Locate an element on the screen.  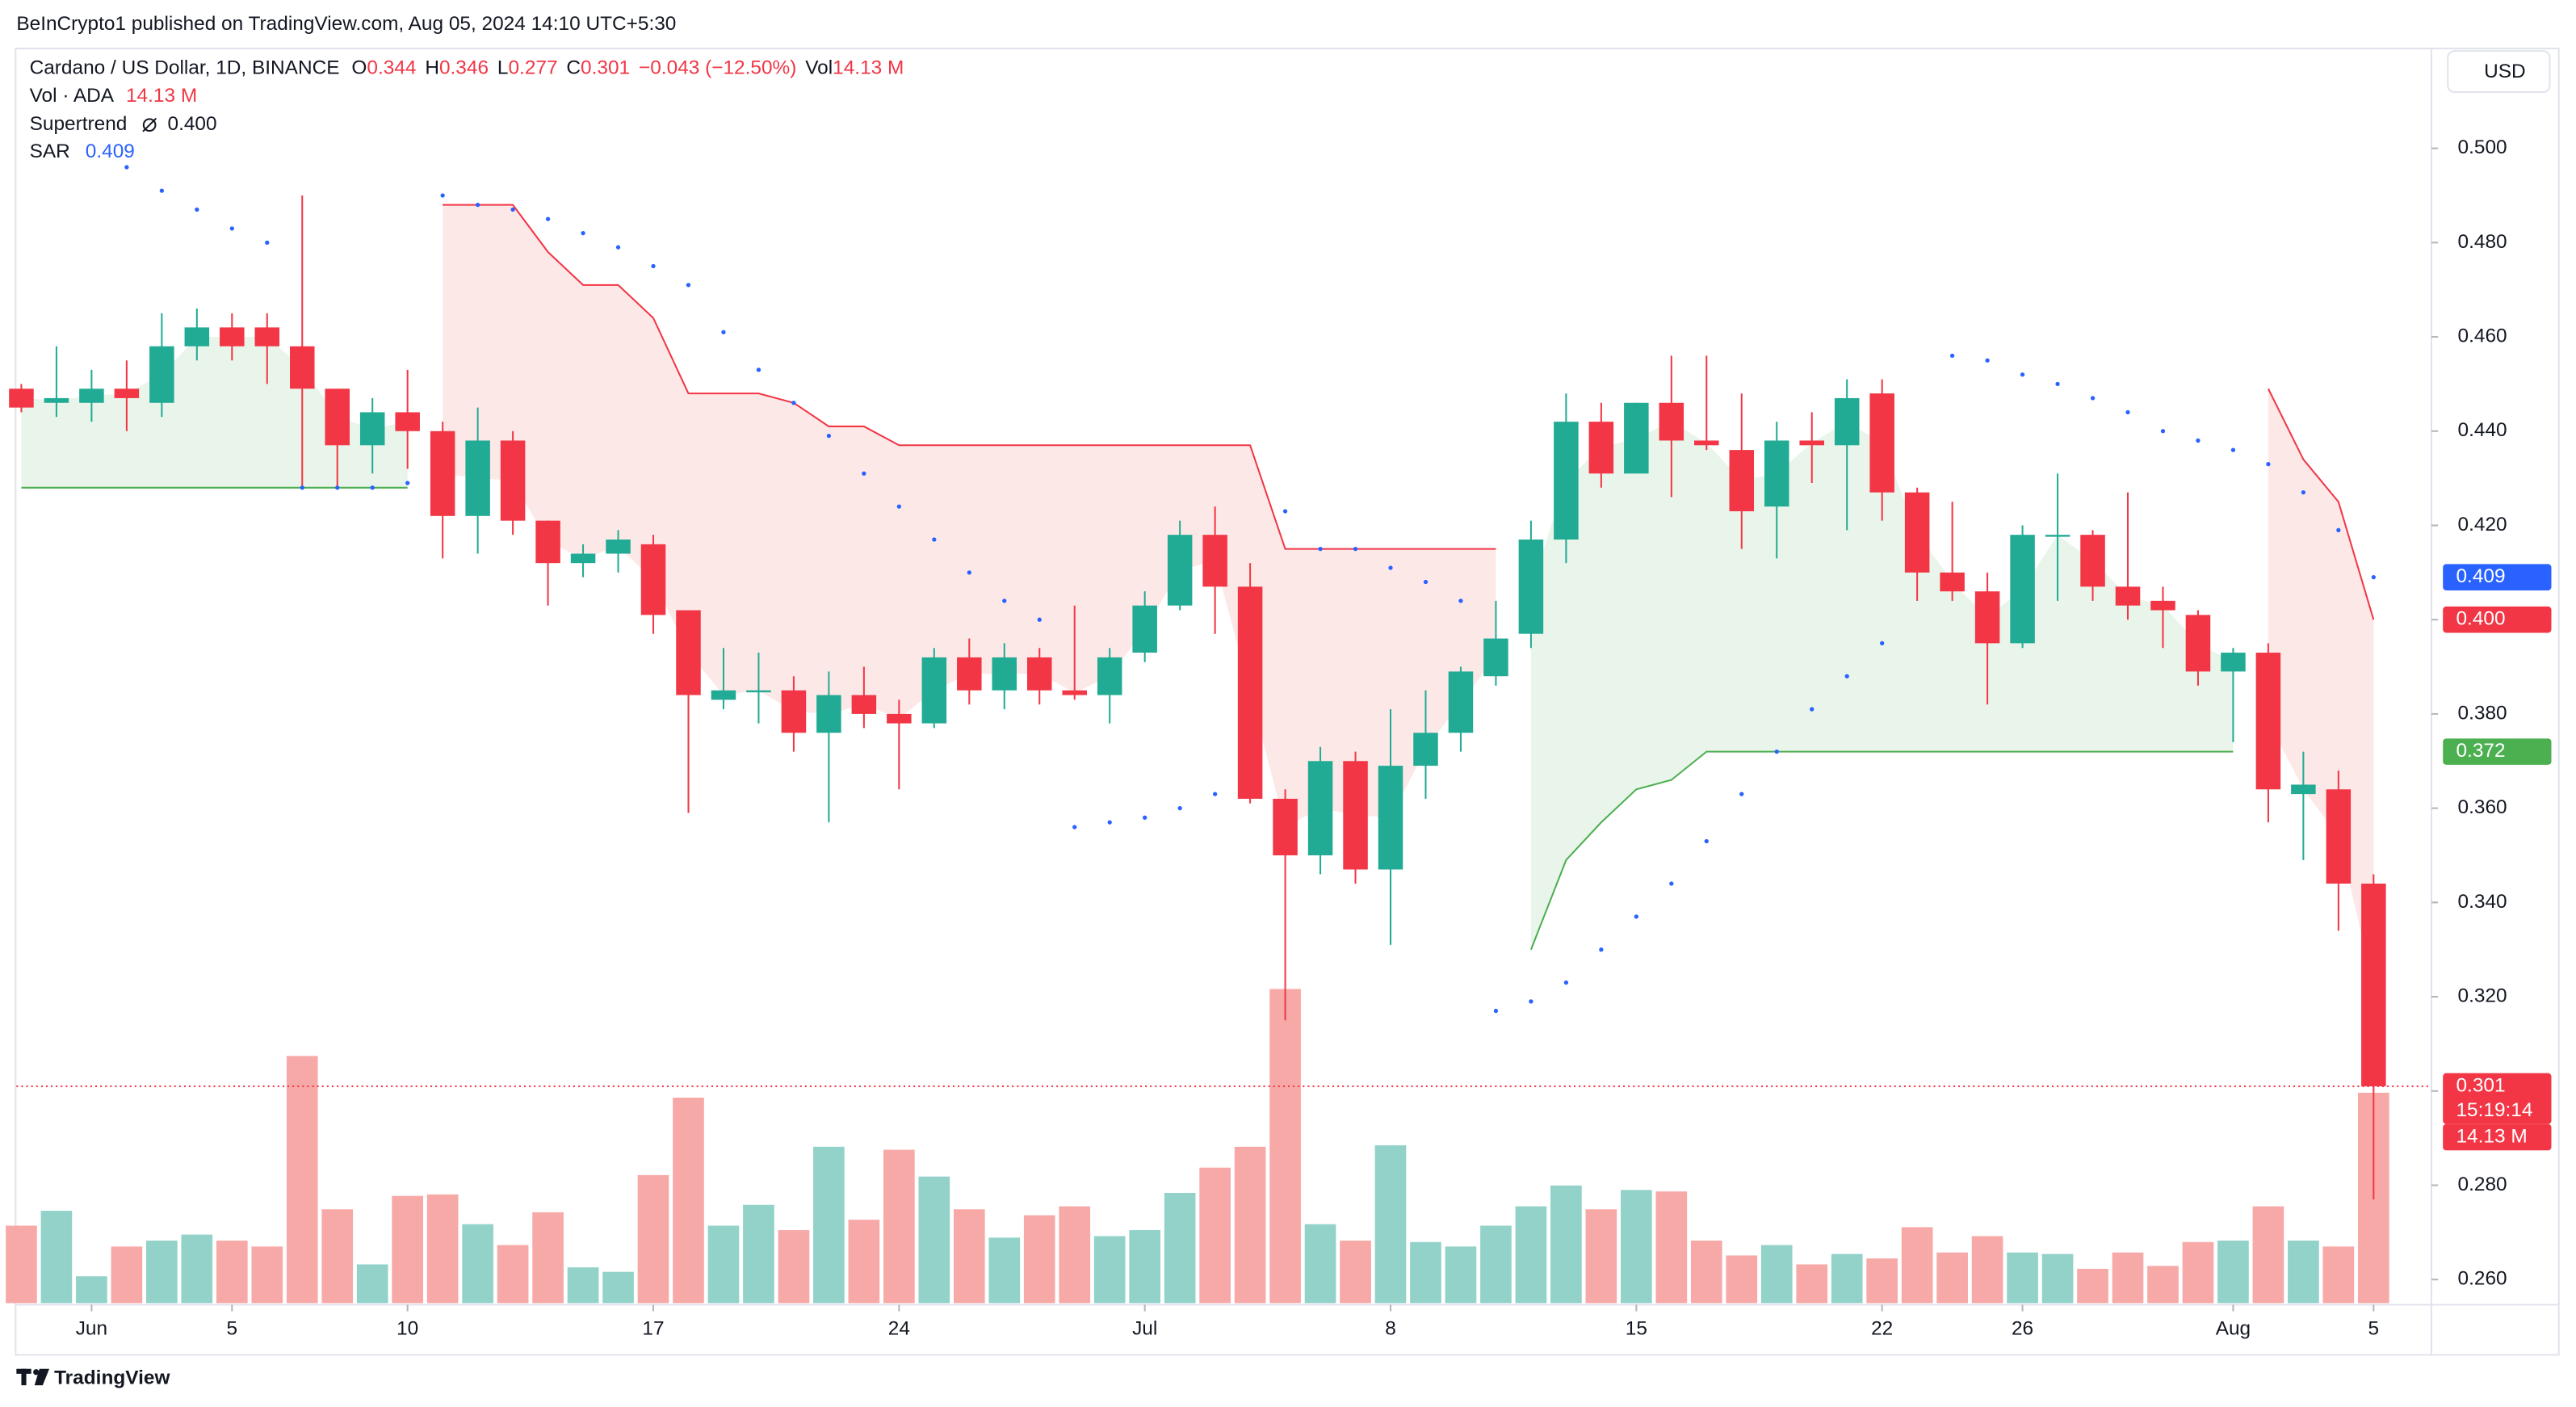
x-tick-label: 26 is located at coordinates (2022, 1328).